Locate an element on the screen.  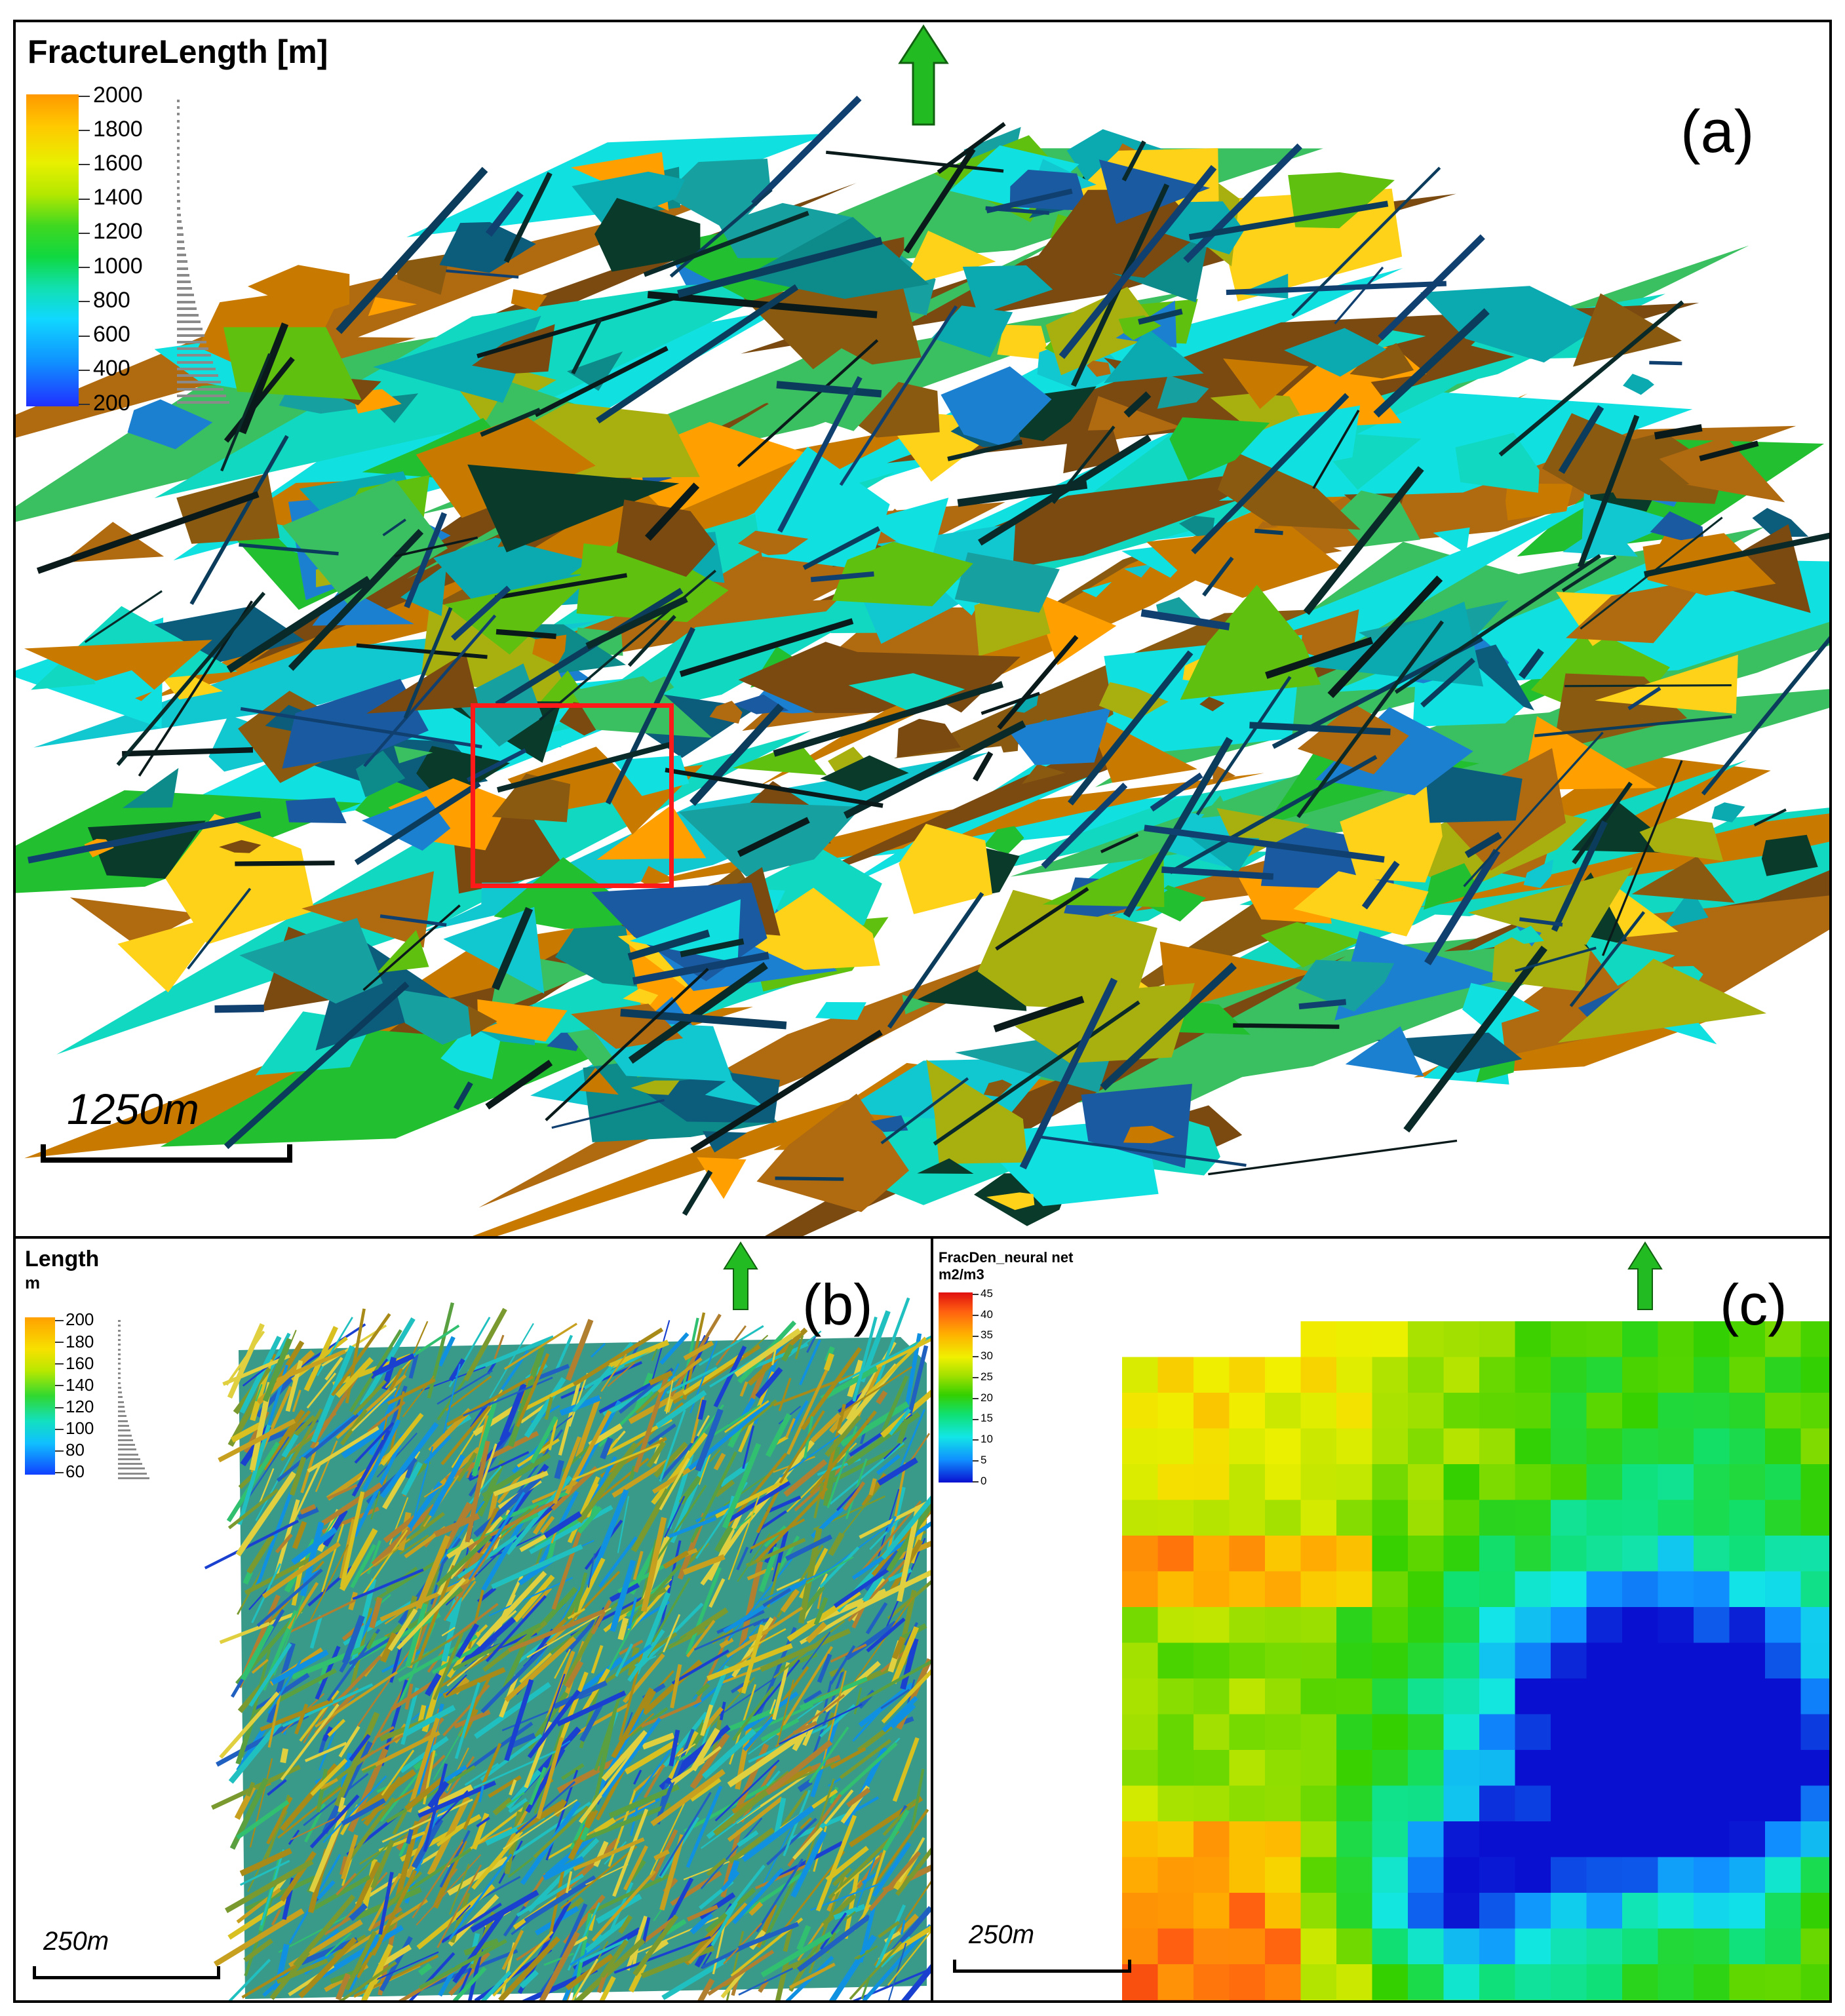
tick-label: 1600 is located at coordinates (118, 163).